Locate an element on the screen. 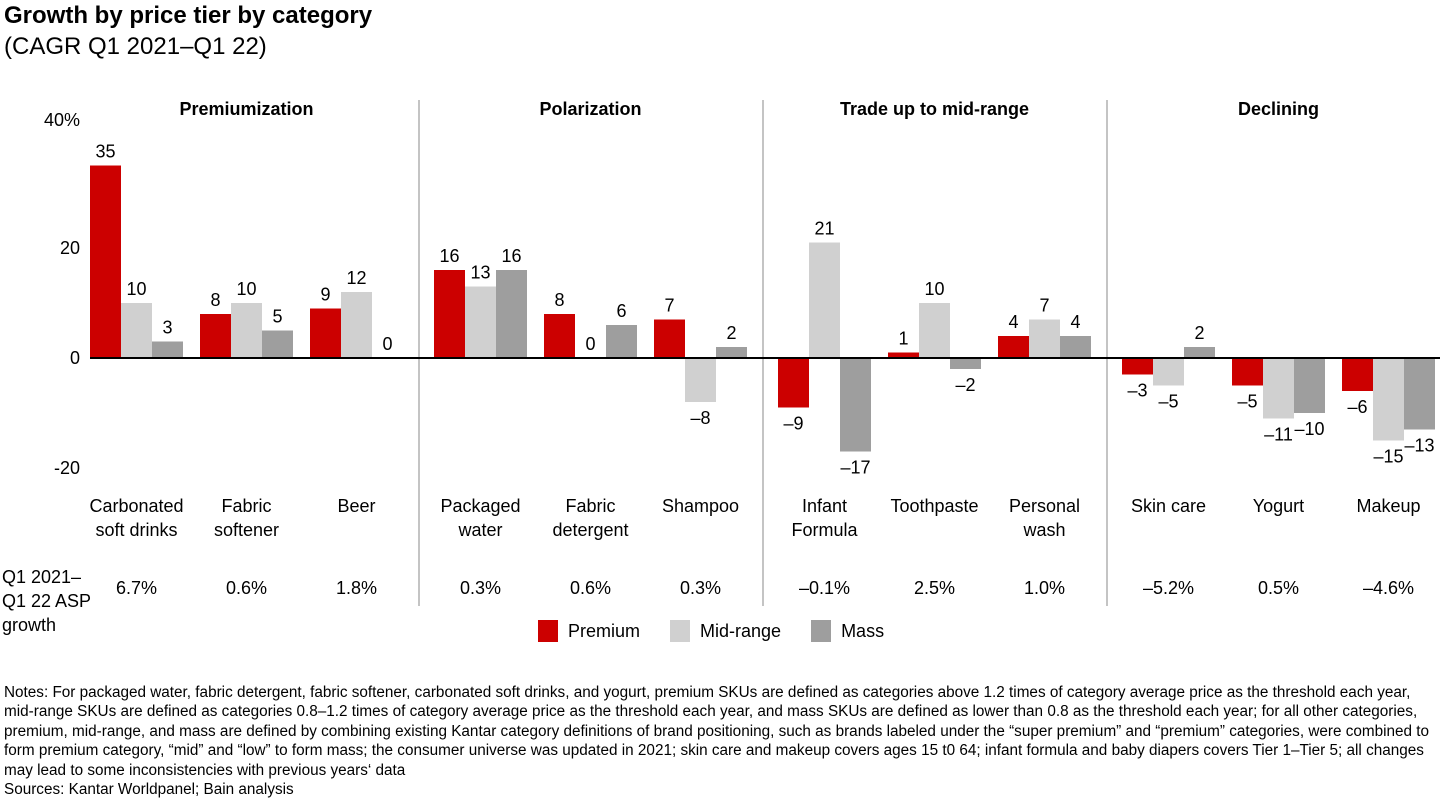 The image size is (1440, 810). asp-growth-row-label: Q1 22 ASP is located at coordinates (46, 601).